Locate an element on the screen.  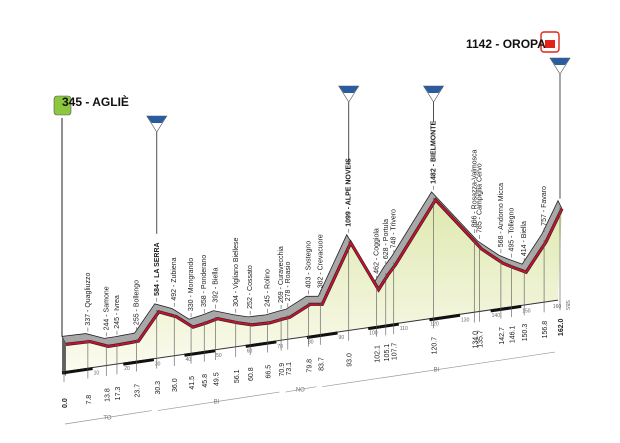
km-tick-label: 70 is located at coordinates (280, 347).